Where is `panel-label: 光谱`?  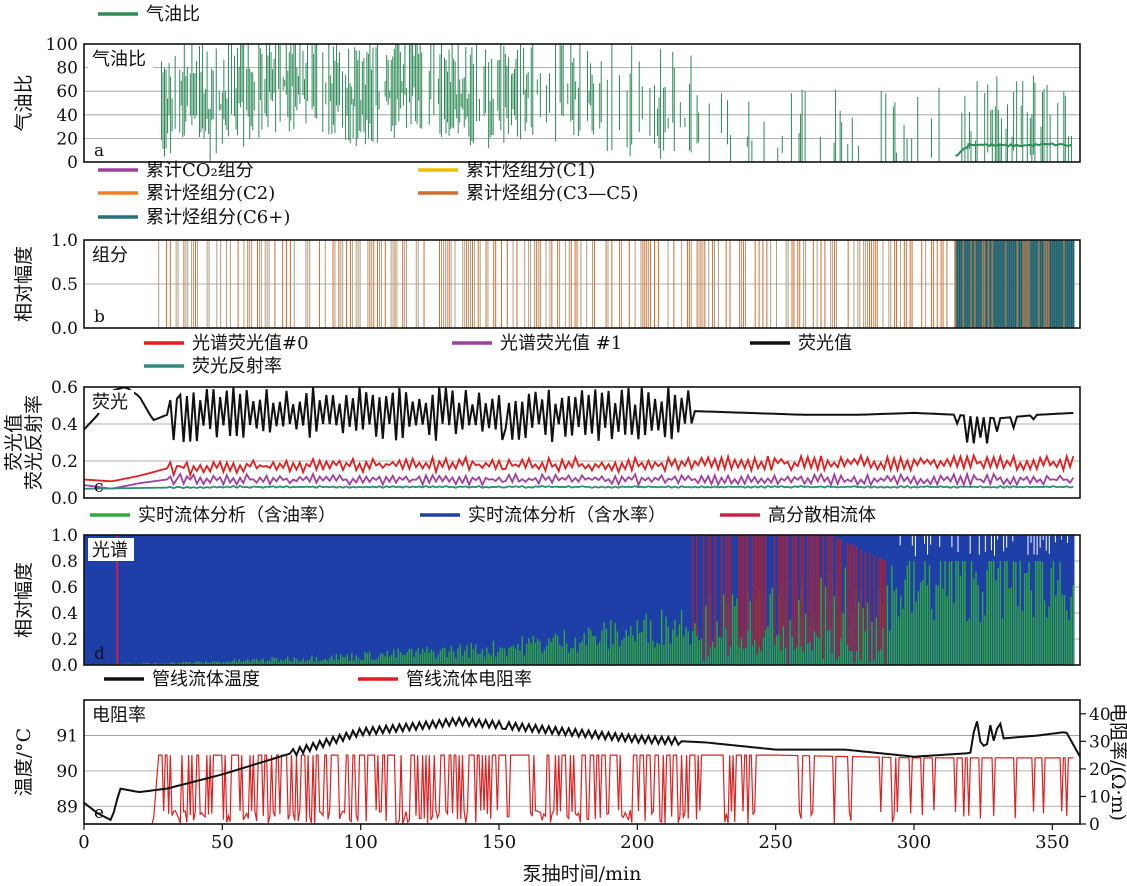
panel-label: 光谱 is located at coordinates (110, 550).